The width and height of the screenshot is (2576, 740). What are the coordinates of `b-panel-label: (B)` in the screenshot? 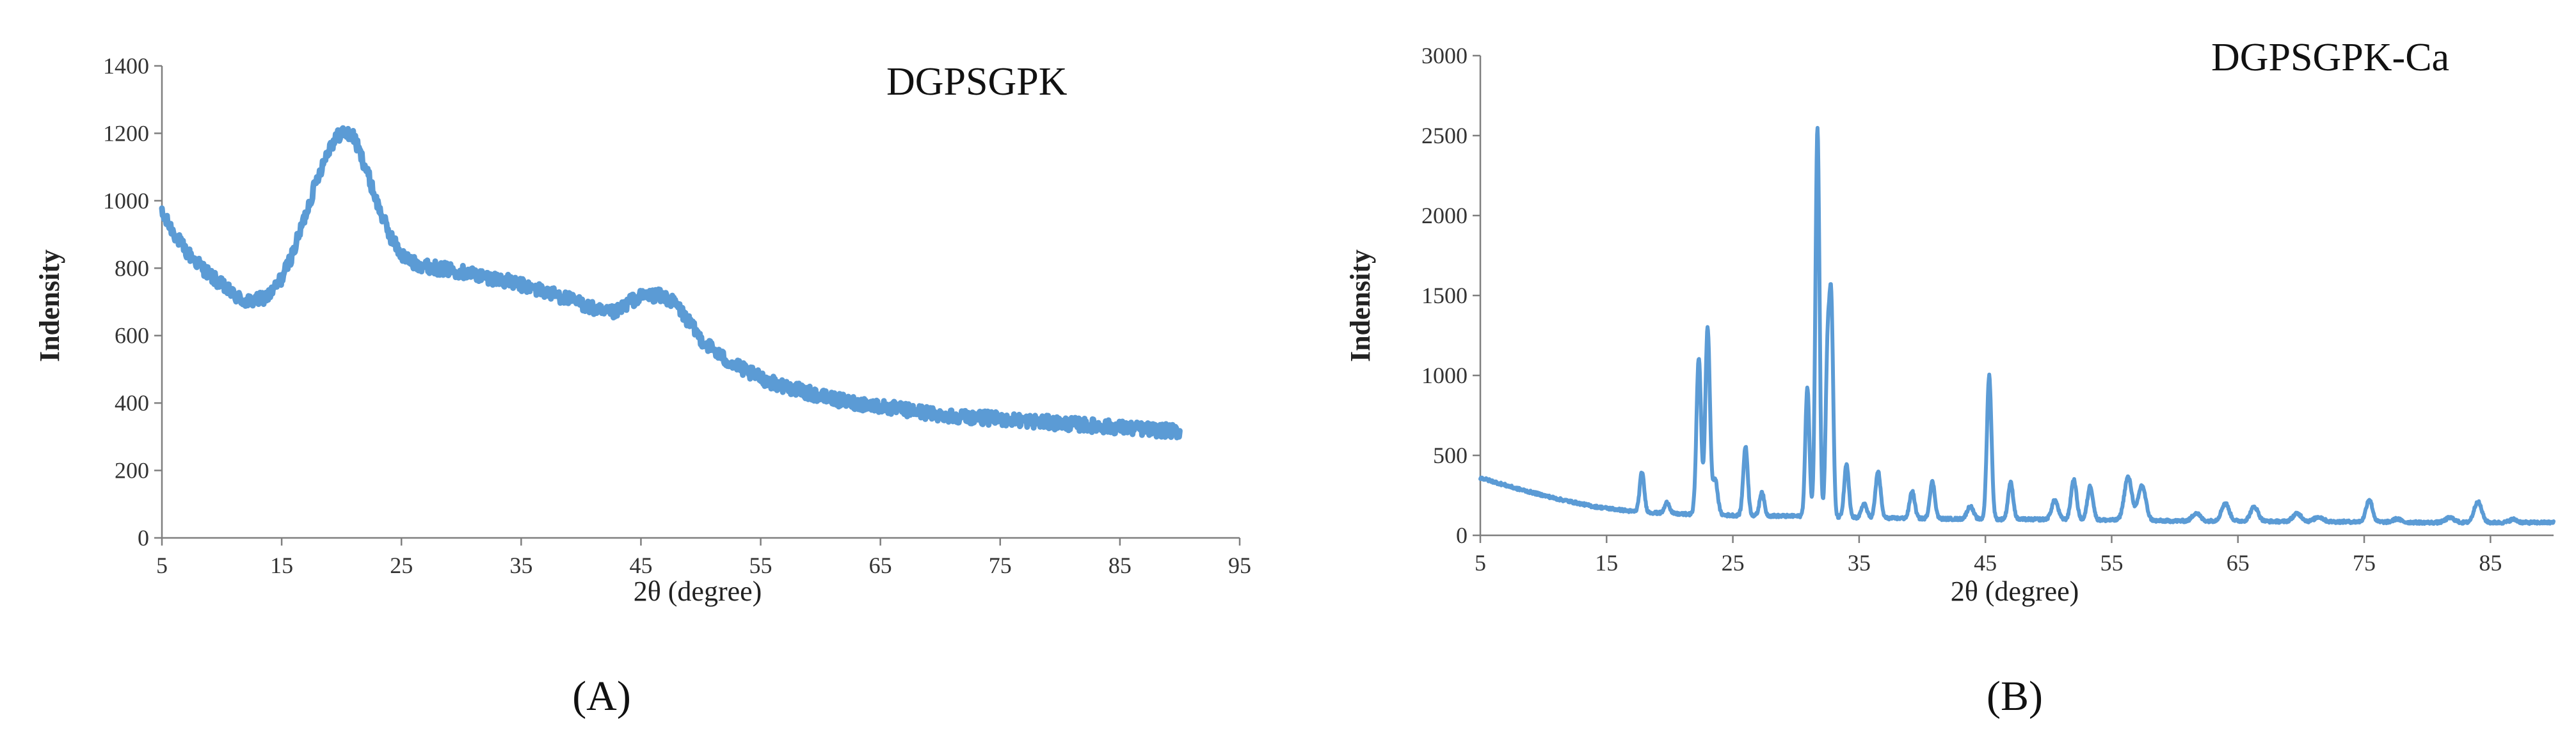 It's located at (2015, 696).